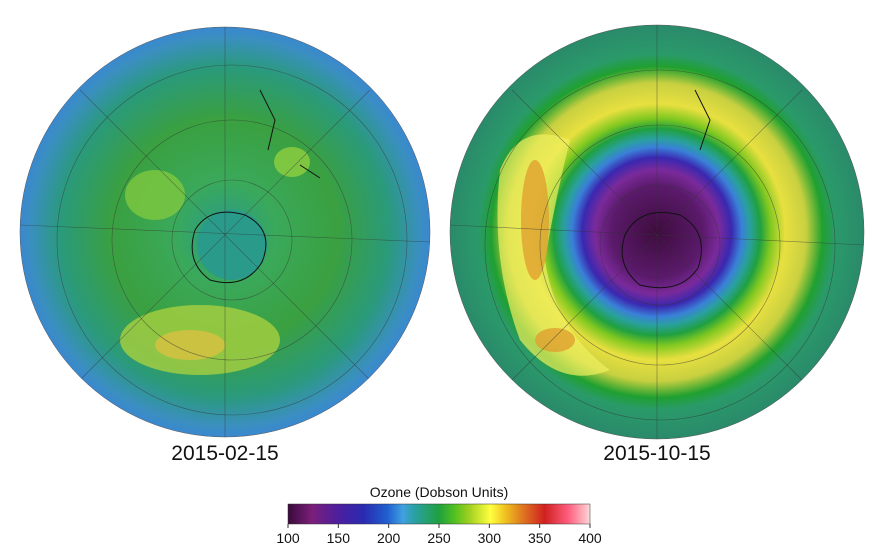 The width and height of the screenshot is (880, 559). I want to click on colorbar-tick-label: 200, so click(389, 538).